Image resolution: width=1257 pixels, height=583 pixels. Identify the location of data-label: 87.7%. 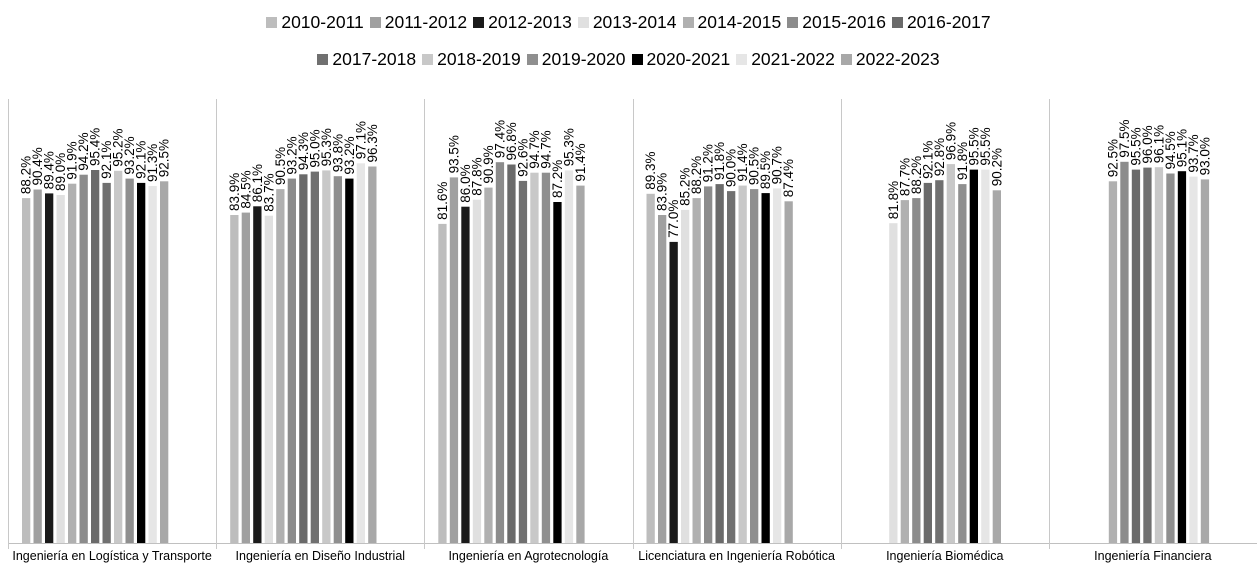
(904, 177).